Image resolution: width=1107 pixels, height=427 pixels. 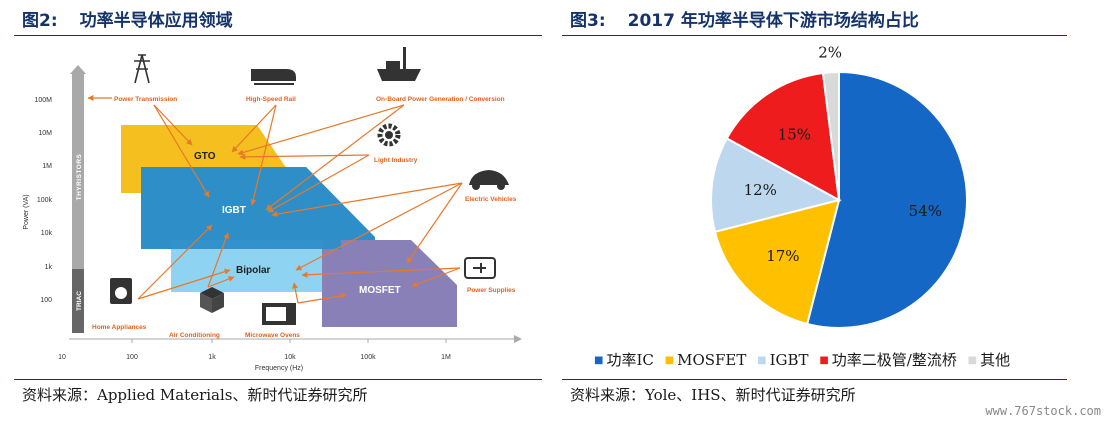 I want to click on transmission-tower-icon, so click(x=142, y=69).